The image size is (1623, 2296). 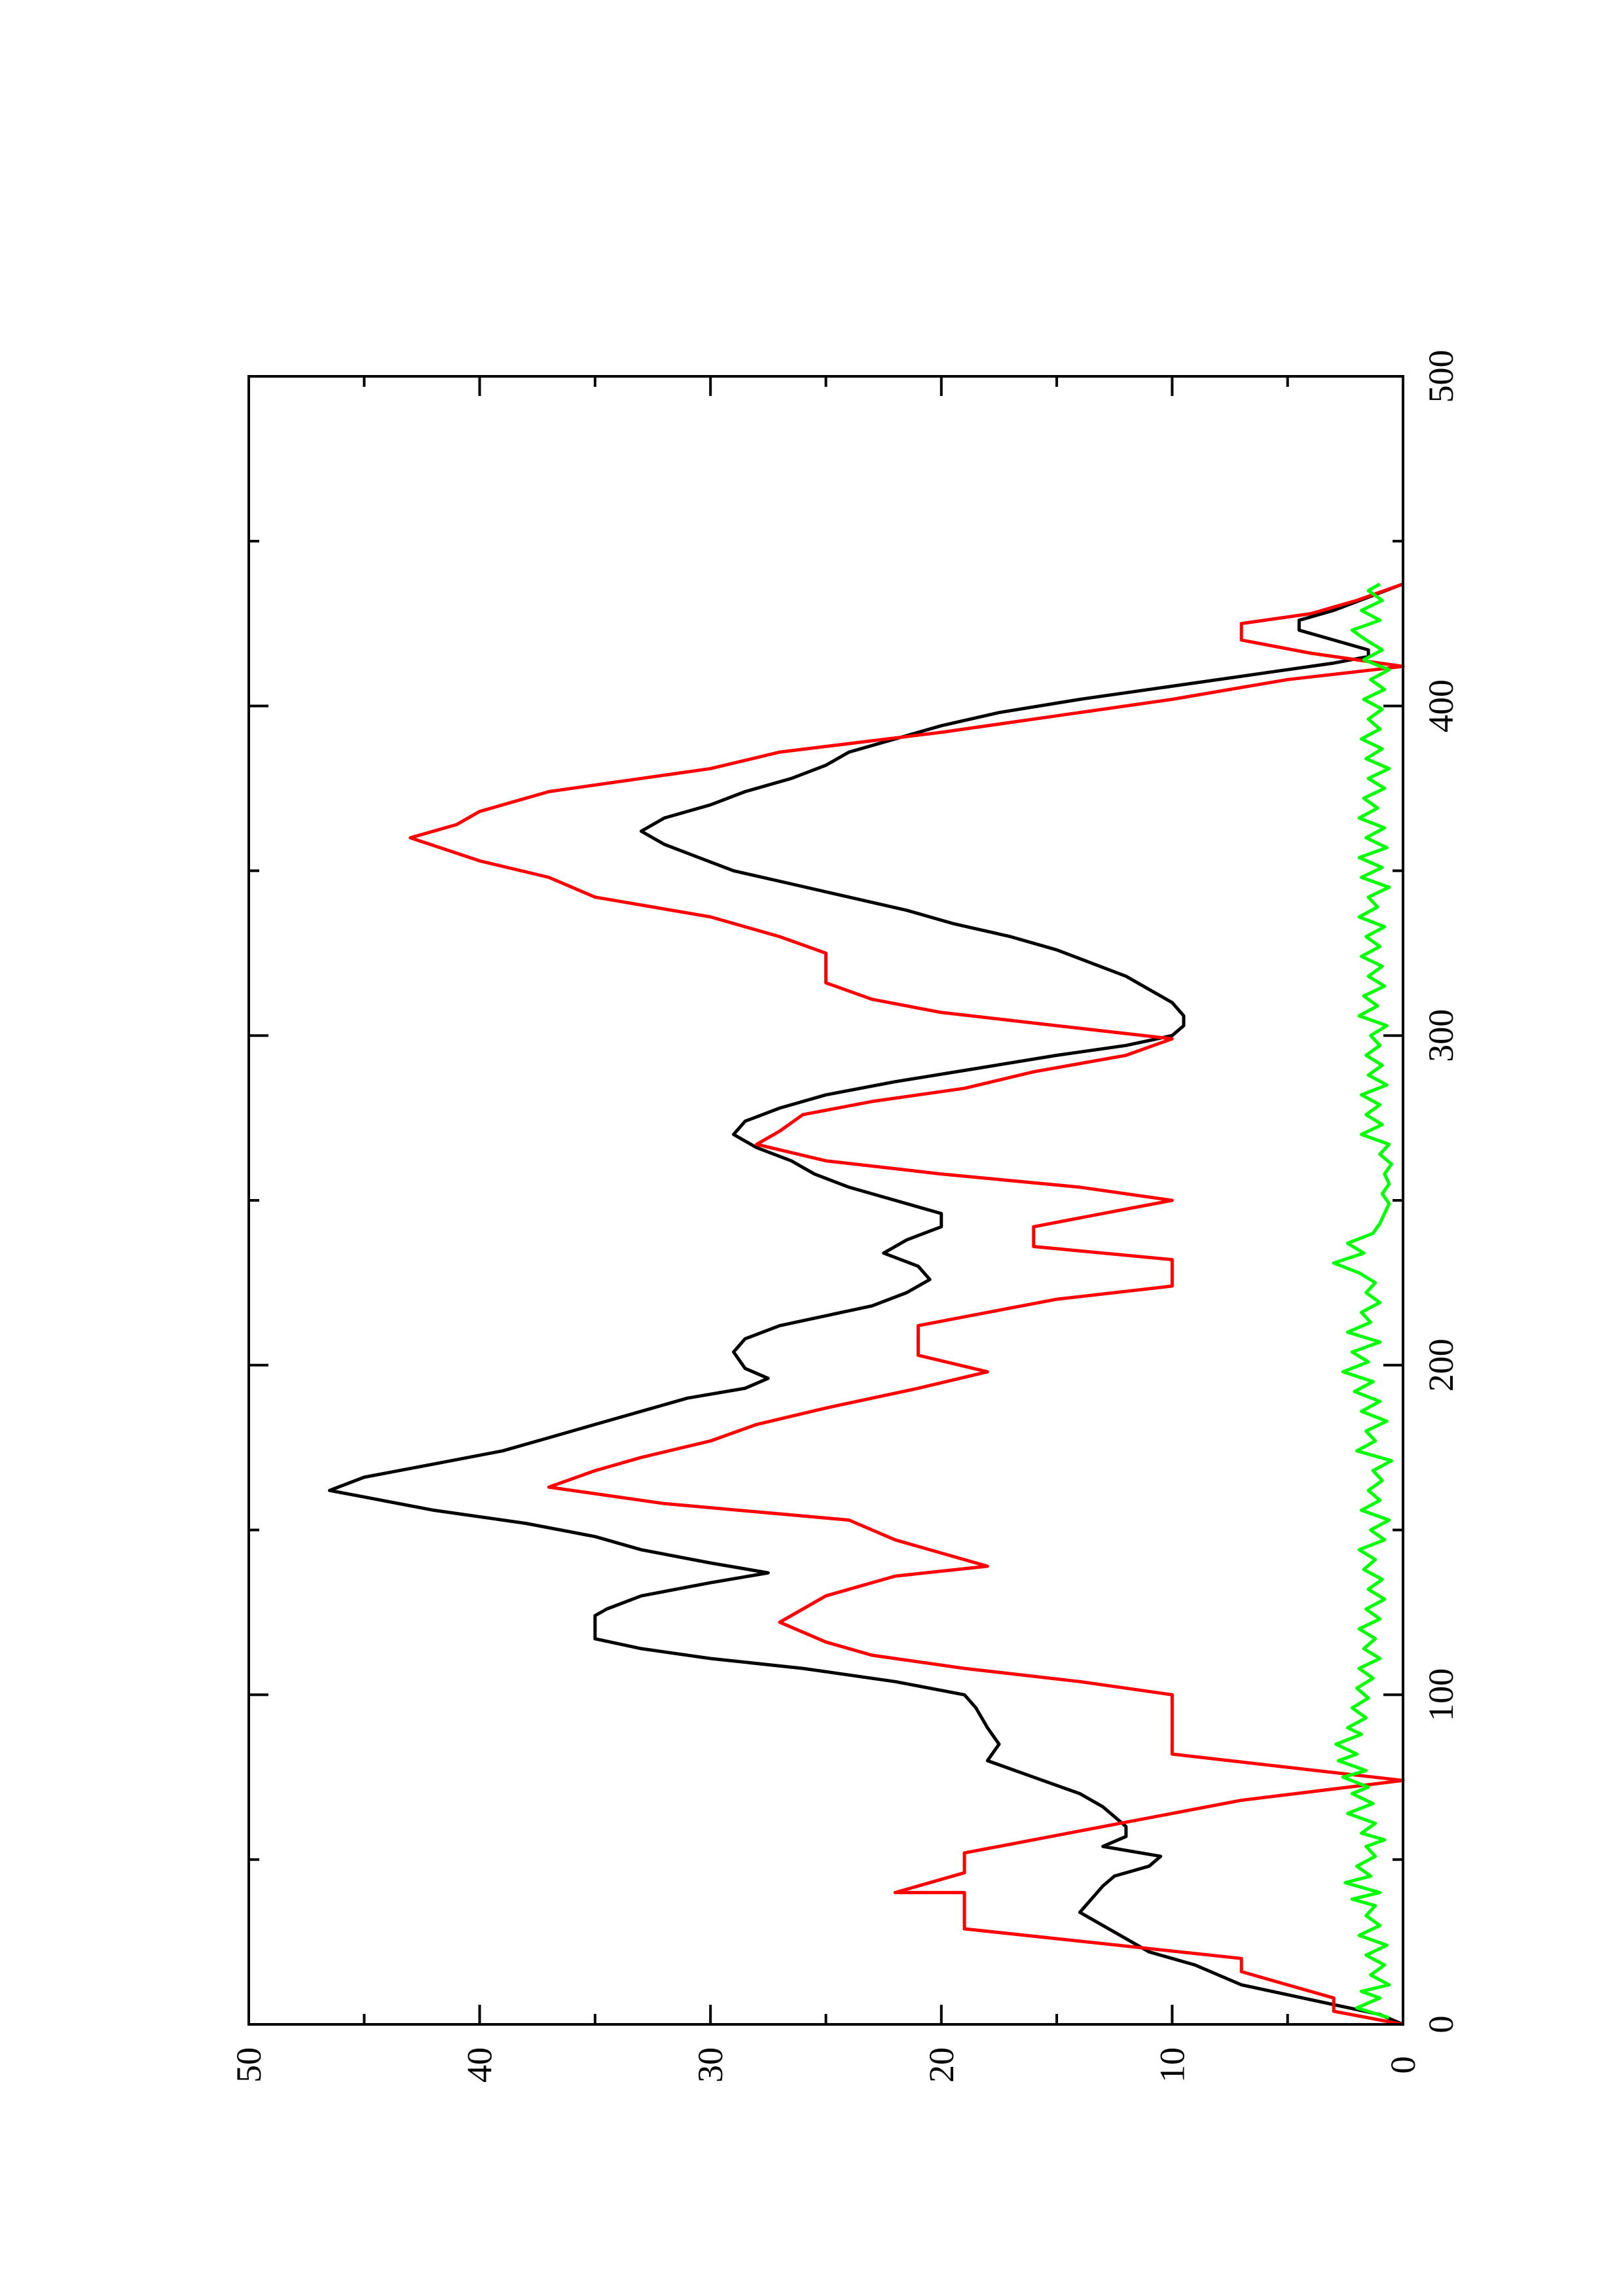 I want to click on x-tick-label: 400, so click(x=1441, y=705).